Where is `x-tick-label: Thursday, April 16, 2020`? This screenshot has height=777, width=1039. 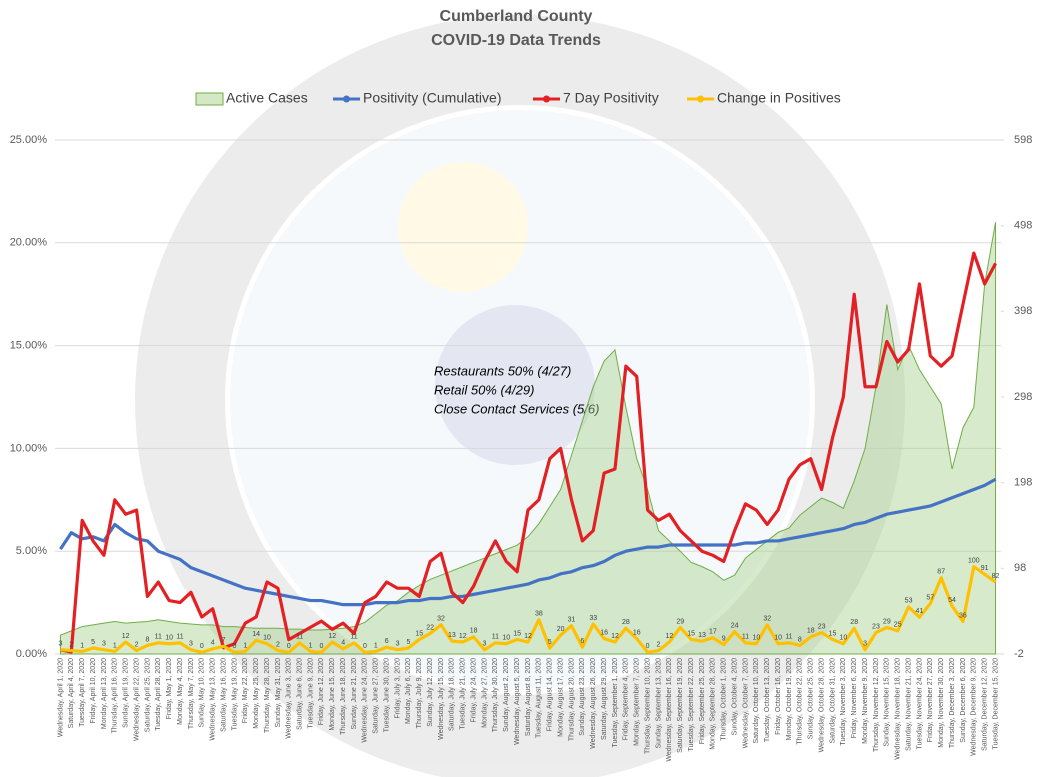
x-tick-label: Thursday, April 16, 2020 is located at coordinates (115, 695).